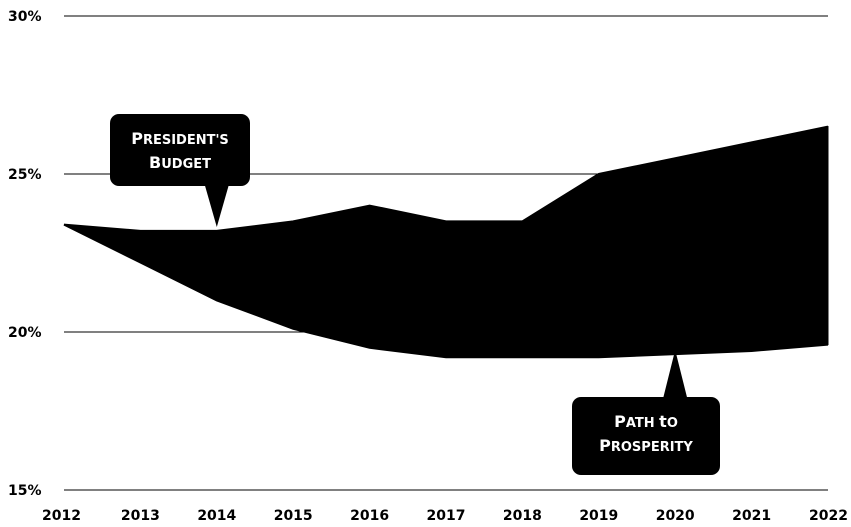  What do you see at coordinates (828, 516) in the screenshot?
I see `x-tick-label: 2022` at bounding box center [828, 516].